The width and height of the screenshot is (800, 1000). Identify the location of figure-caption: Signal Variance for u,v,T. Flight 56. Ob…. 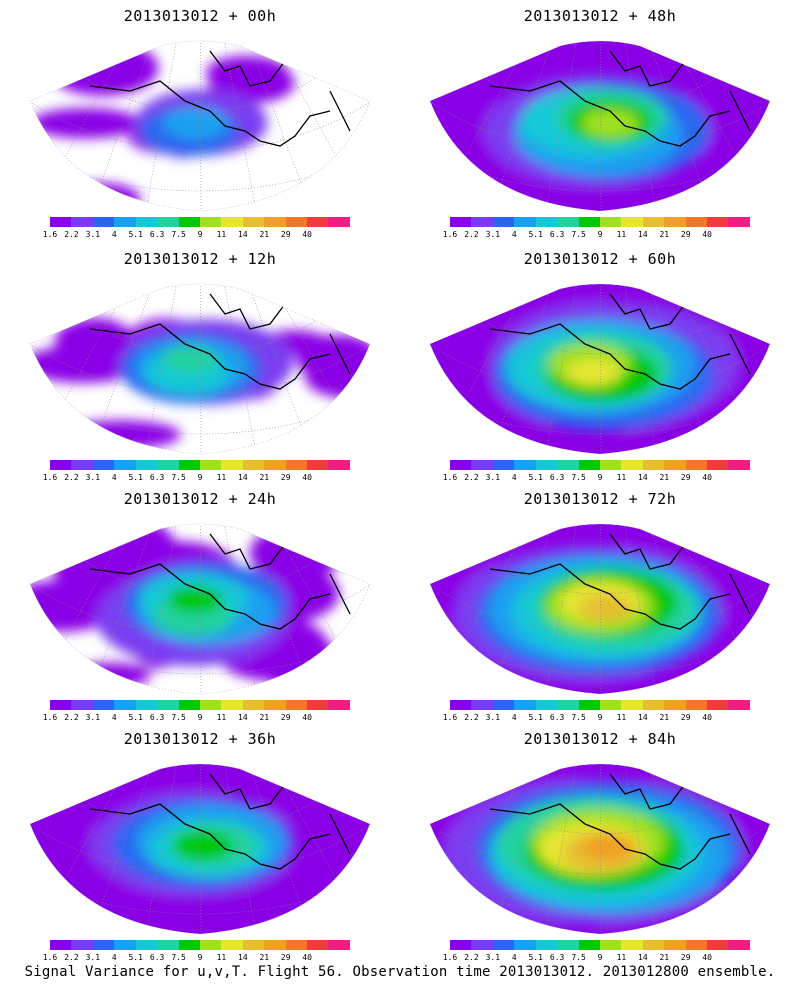
(400, 972).